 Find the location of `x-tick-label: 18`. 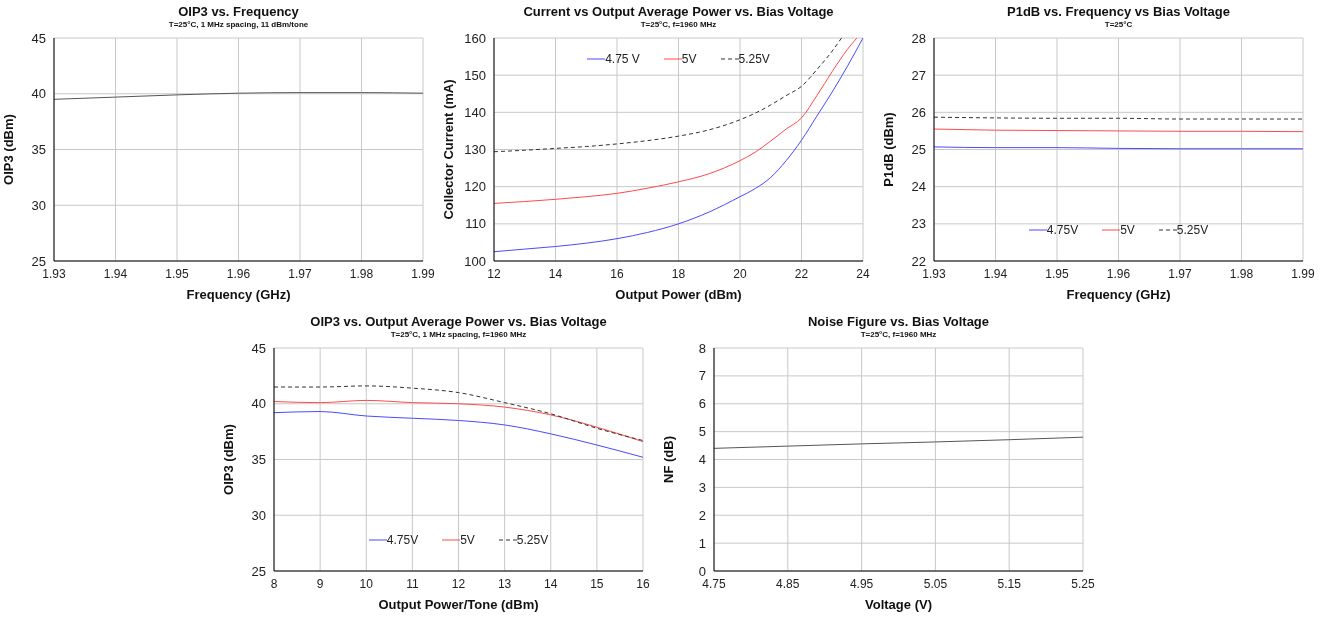

x-tick-label: 18 is located at coordinates (678, 273).